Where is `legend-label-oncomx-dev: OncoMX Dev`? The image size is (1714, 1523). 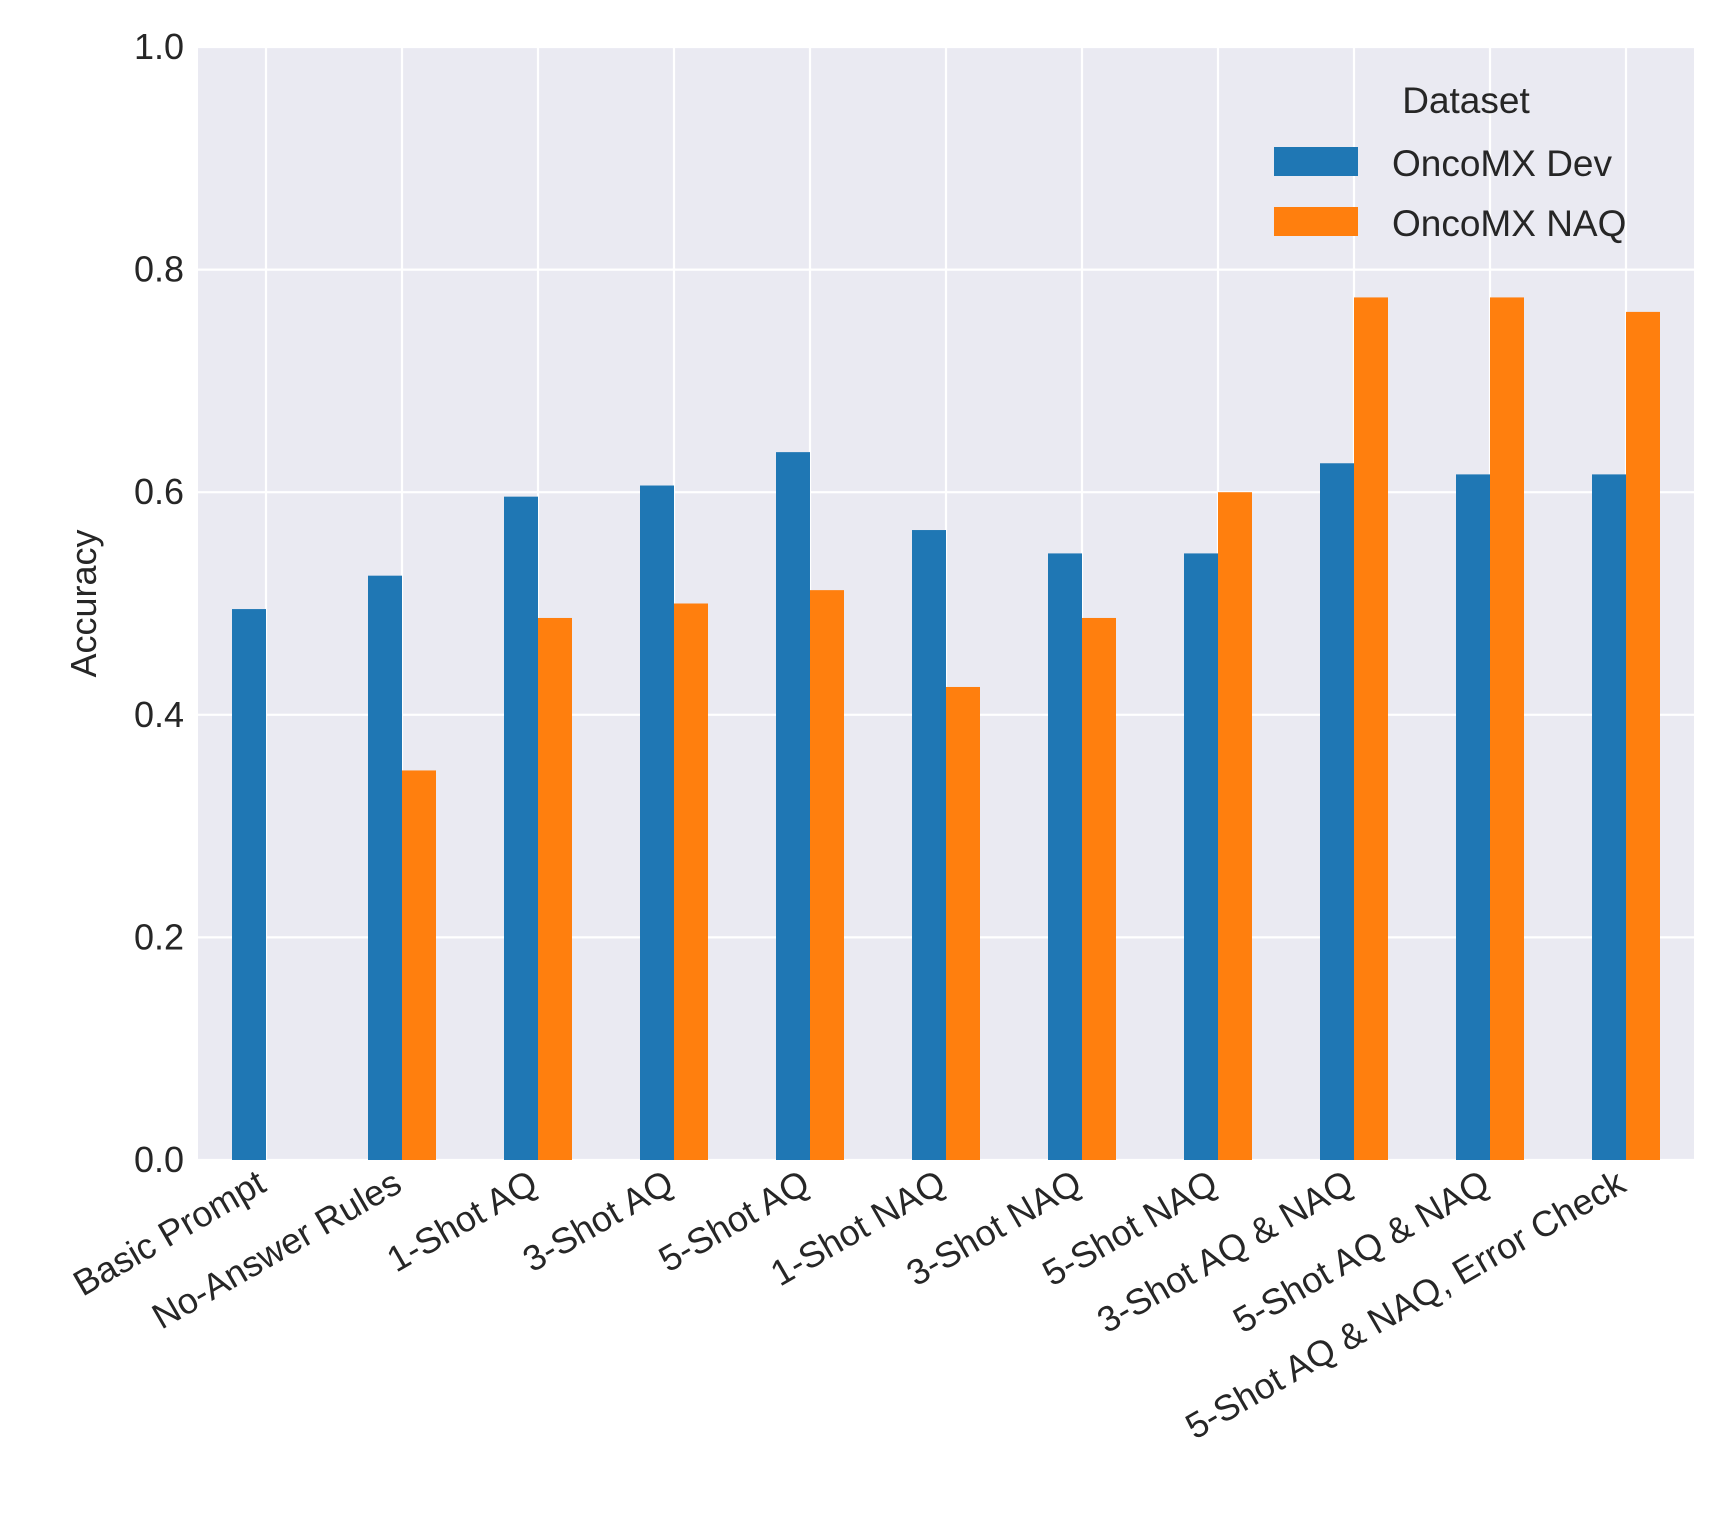 legend-label-oncomx-dev: OncoMX Dev is located at coordinates (1502, 163).